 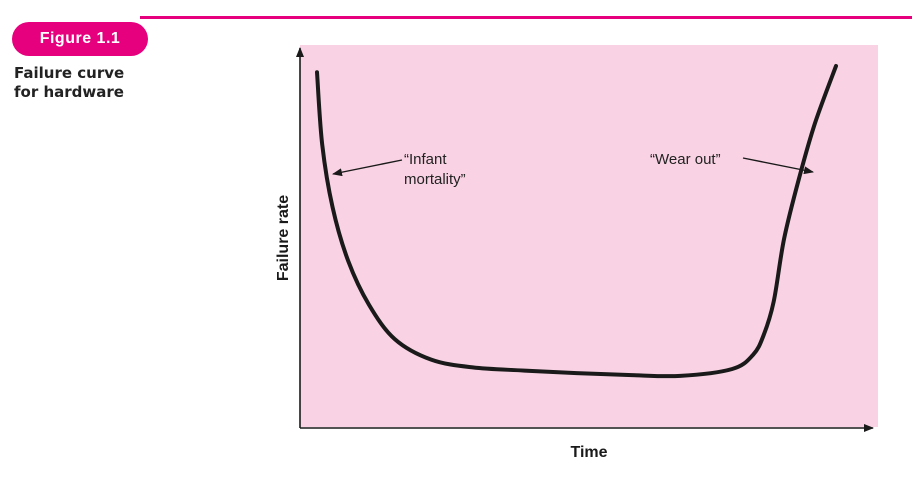 I want to click on header-rule, so click(x=526, y=17).